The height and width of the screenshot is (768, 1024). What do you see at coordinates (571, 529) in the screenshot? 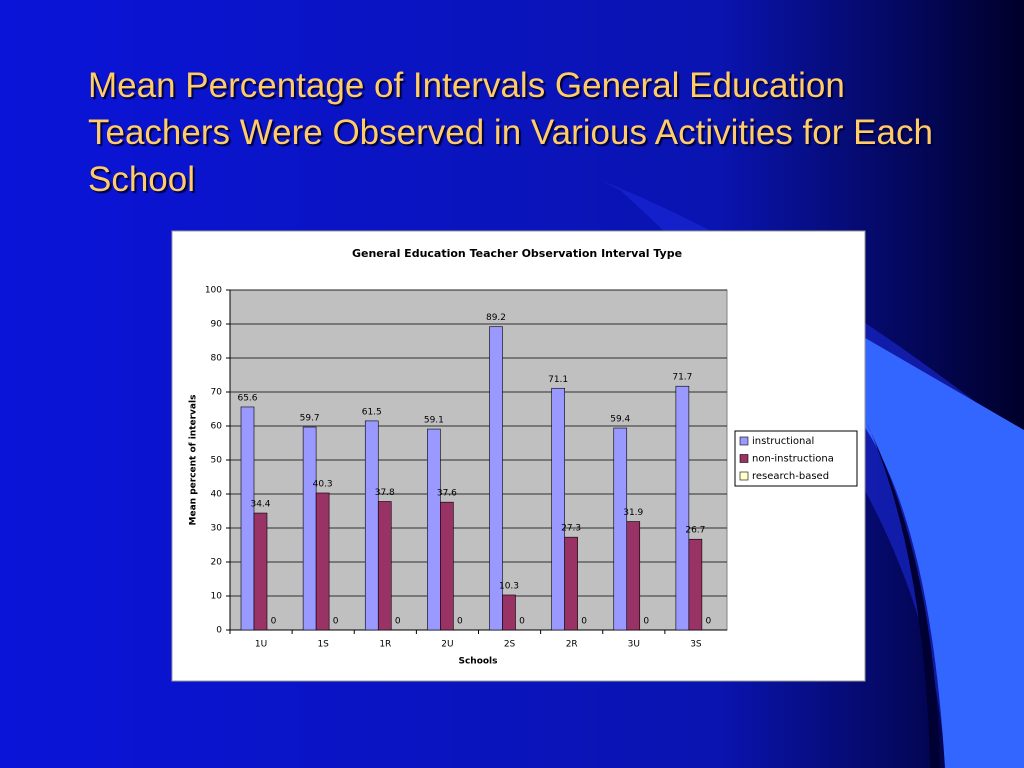
I see `data-label: 27.3` at bounding box center [571, 529].